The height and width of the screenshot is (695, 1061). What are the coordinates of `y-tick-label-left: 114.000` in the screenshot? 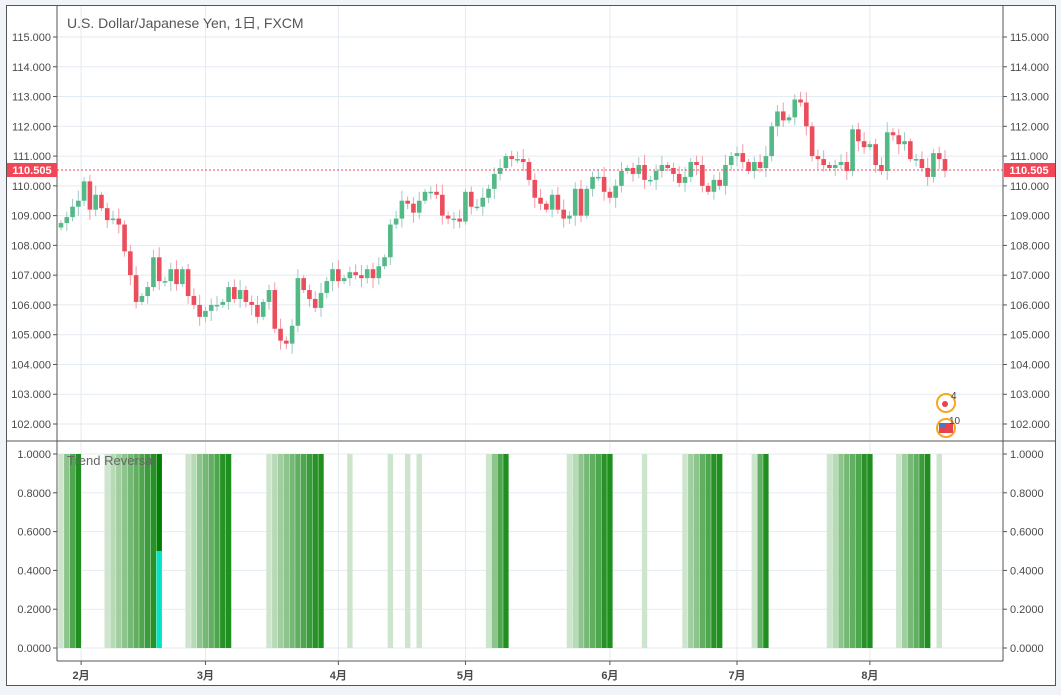 It's located at (31, 68).